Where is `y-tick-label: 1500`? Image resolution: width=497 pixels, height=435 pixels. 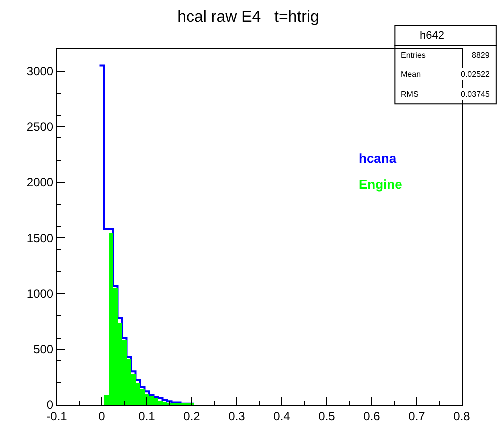 y-tick-label: 1500 is located at coordinates (40, 238).